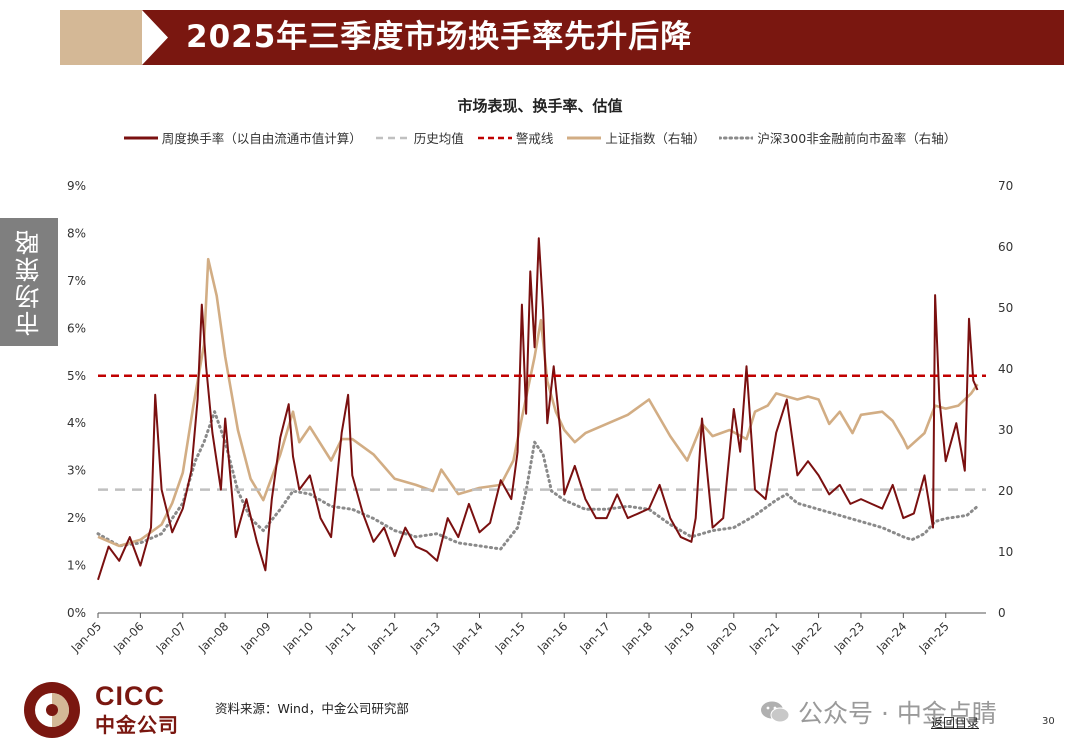 This screenshot has height=755, width=1080. Describe the element at coordinates (594, 637) in the screenshot. I see `x-tick-label: Jan-17` at that location.